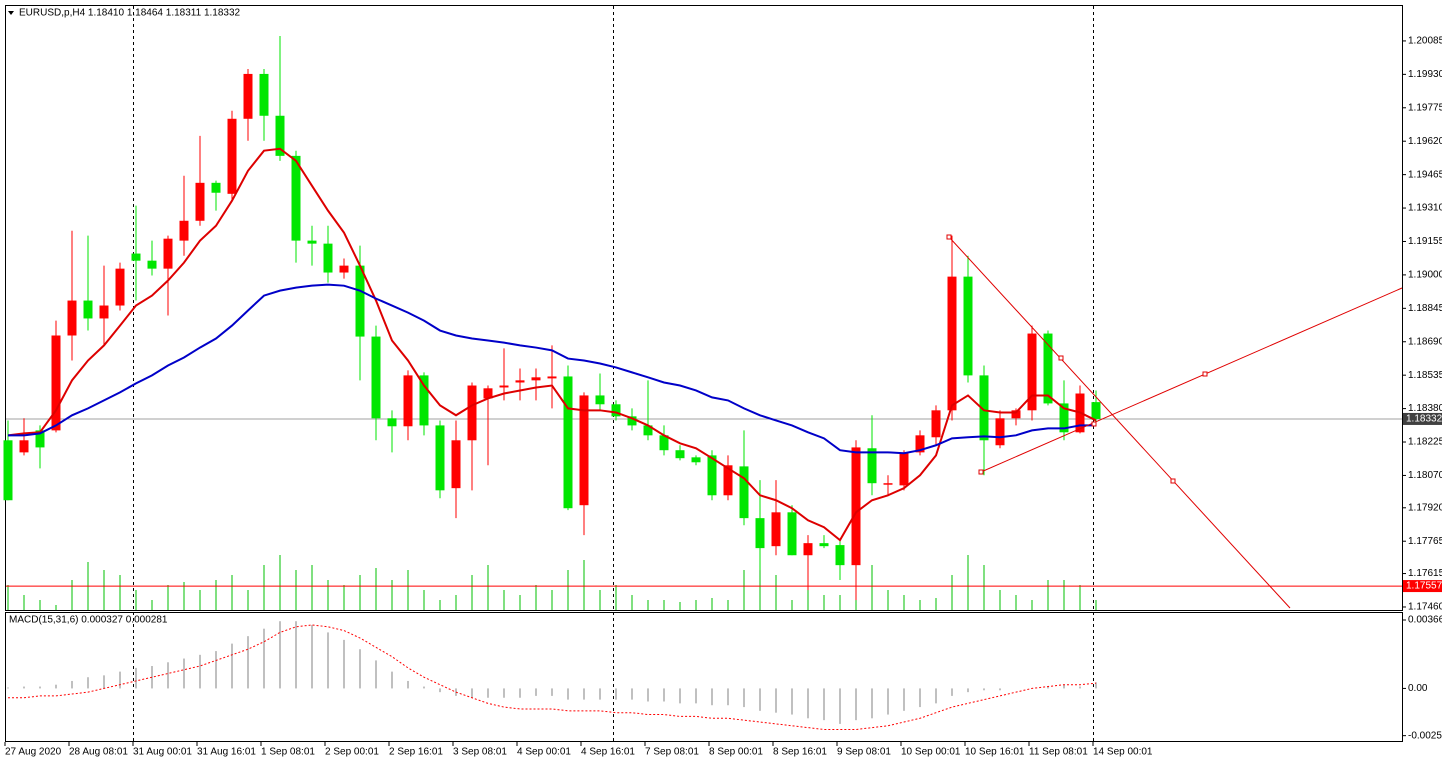 The height and width of the screenshot is (764, 1442). Describe the element at coordinates (1425, 241) in the screenshot. I see `y-tick-label: 1.19155` at that location.